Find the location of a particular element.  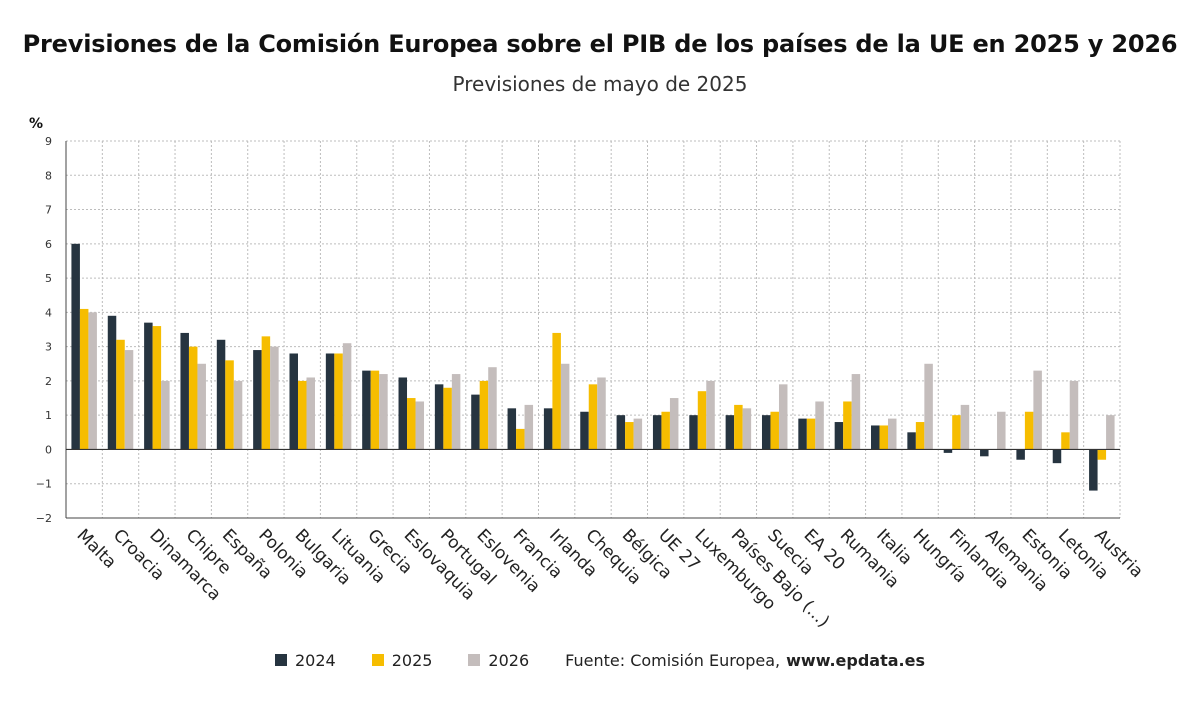

legend-item-2025: 2025 is located at coordinates (402, 660).